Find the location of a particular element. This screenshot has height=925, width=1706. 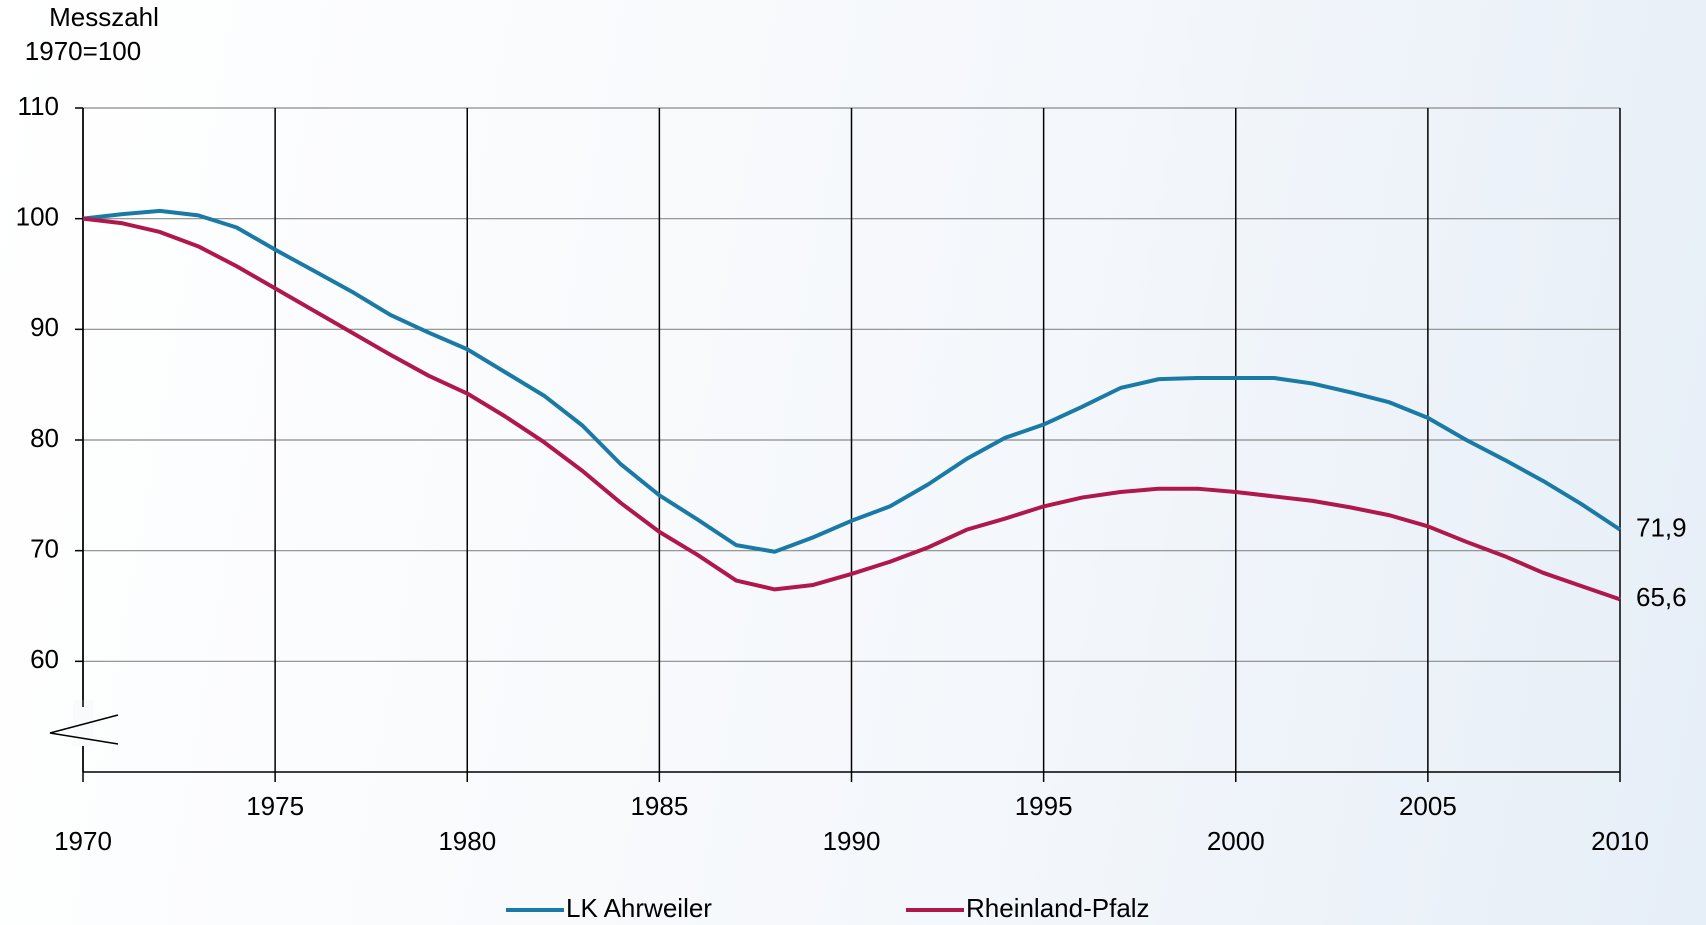

x-tick-label: 1985 is located at coordinates (659, 806).